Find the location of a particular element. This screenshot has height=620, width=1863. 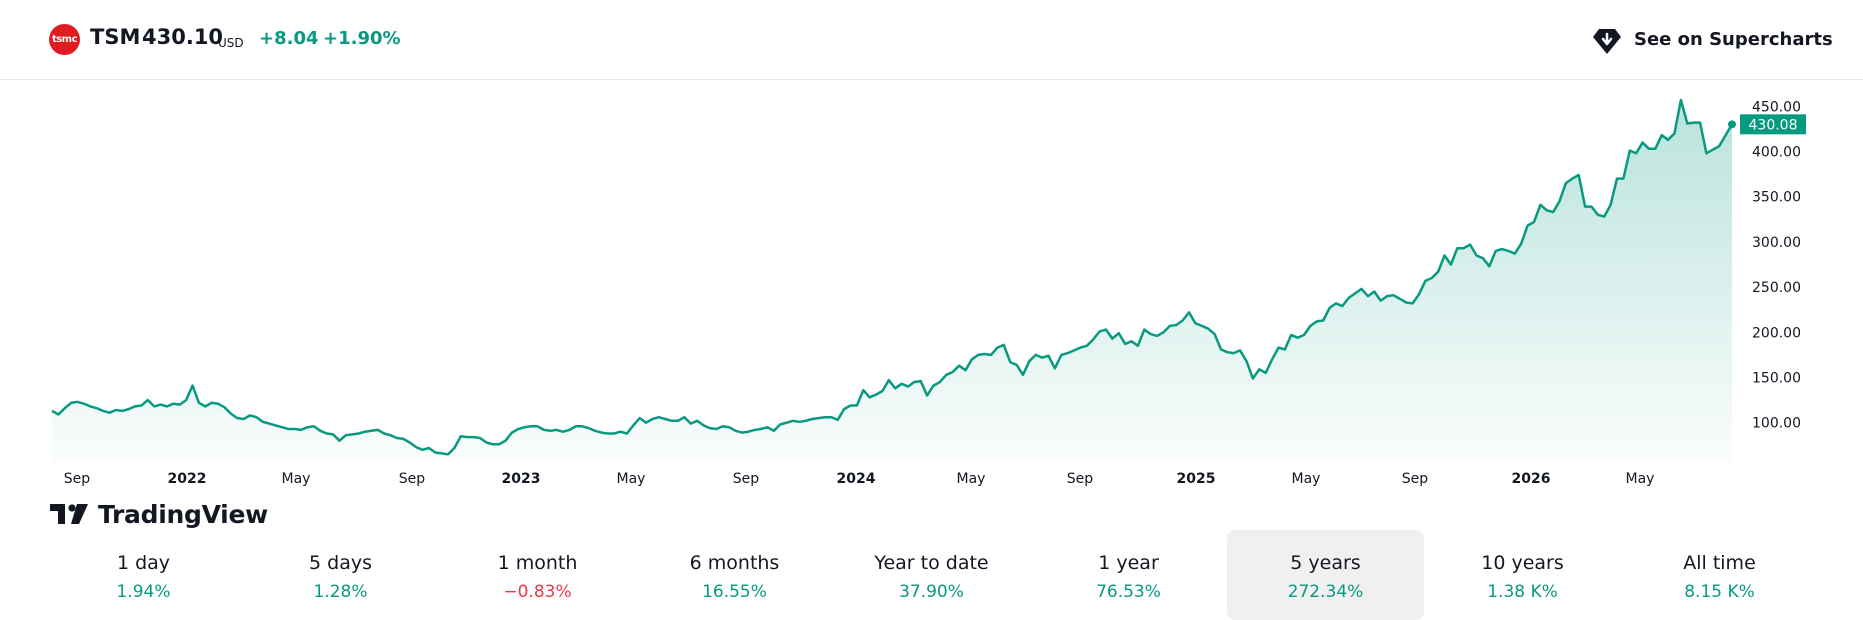

last-value-badge is located at coordinates (1773, 124).